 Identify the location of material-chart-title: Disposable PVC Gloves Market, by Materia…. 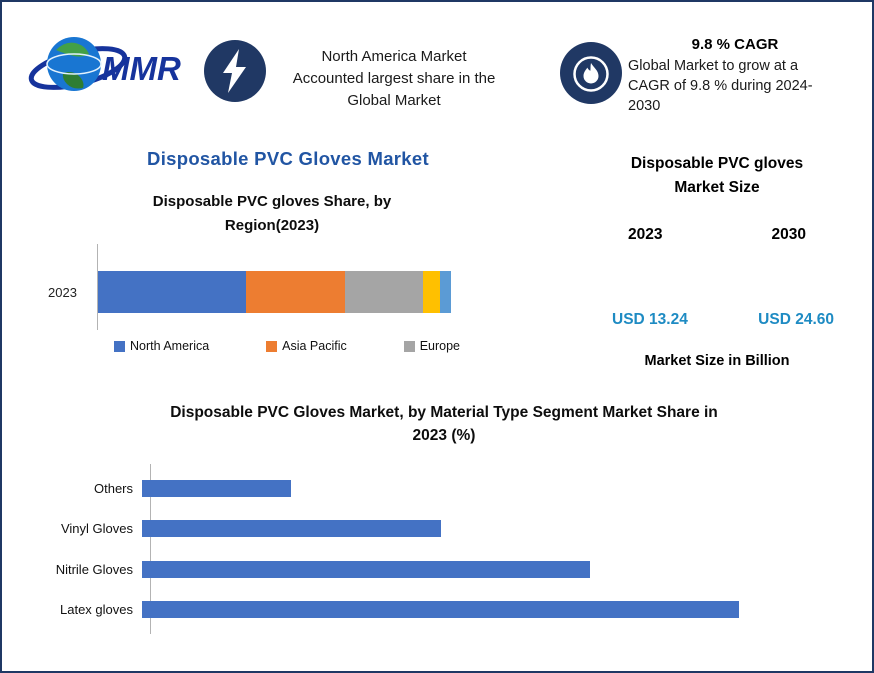
(444, 424).